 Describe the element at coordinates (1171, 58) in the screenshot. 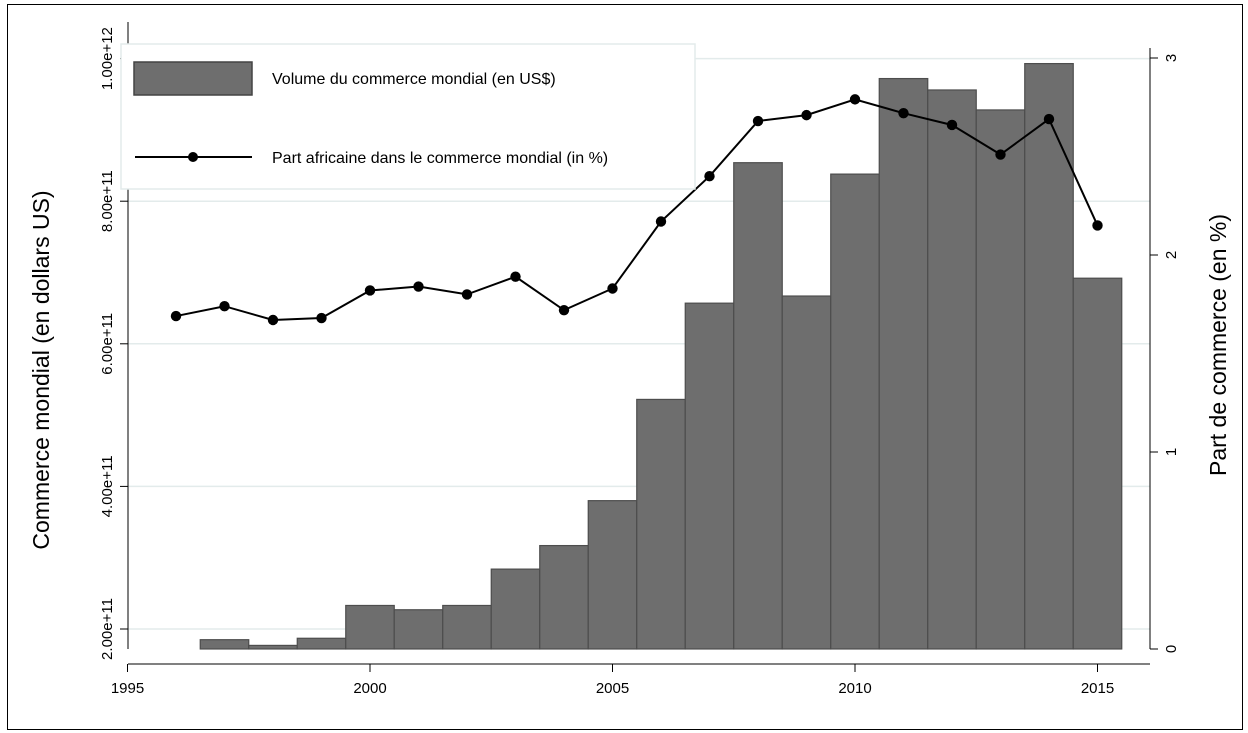

I see `y-right-tick-label: 3` at that location.